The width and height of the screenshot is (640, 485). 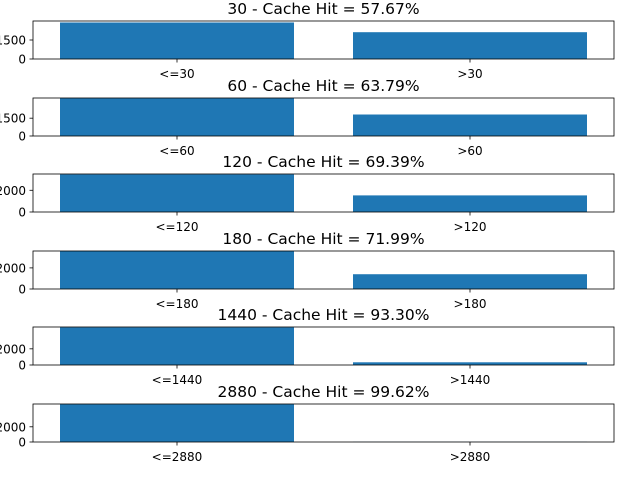 What do you see at coordinates (323, 315) in the screenshot?
I see `subplot-title: 1440 - Cache Hit = 93.30%` at bounding box center [323, 315].